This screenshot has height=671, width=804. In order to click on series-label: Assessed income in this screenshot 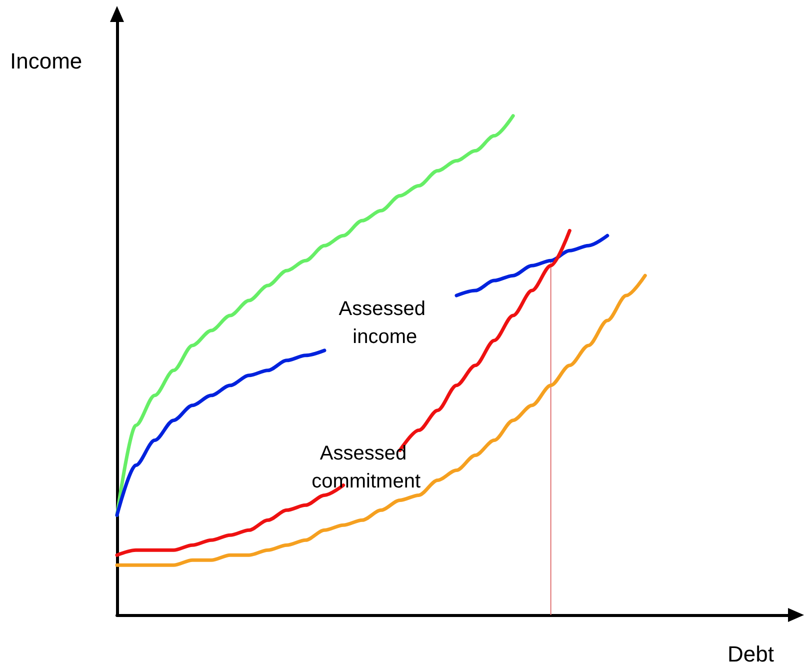, I will do `click(385, 323)`.